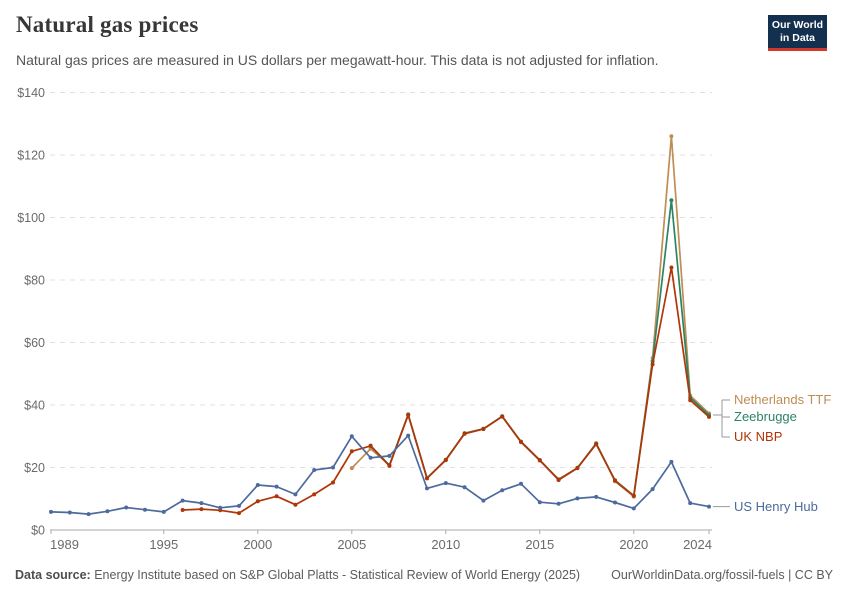 The height and width of the screenshot is (600, 850). I want to click on license-text: | CC BY, so click(808, 575).